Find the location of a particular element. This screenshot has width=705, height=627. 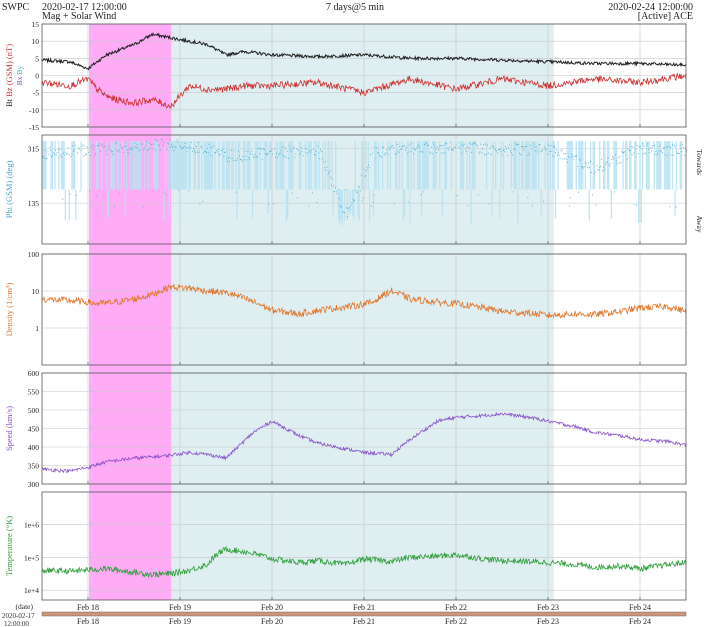

xtick-label-top-5: Feb 23 is located at coordinates (548, 607).